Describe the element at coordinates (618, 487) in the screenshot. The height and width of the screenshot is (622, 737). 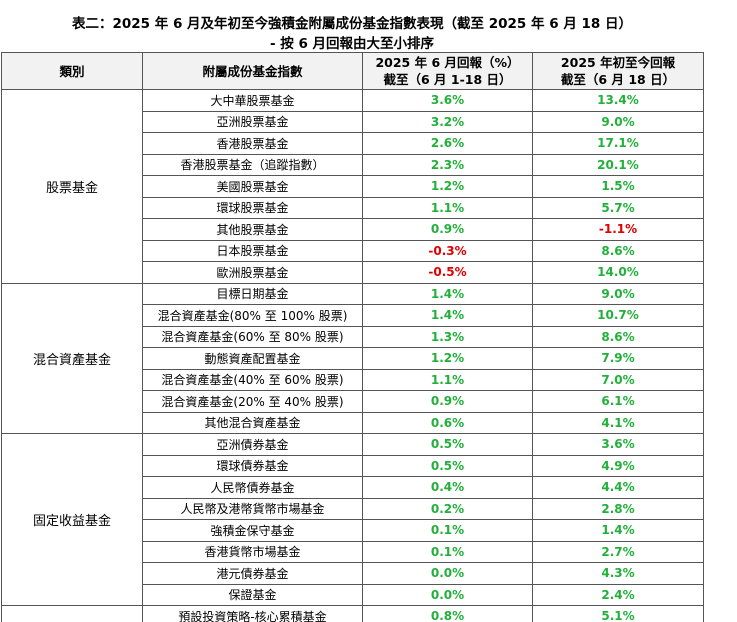
I see `return-value: 4.4%` at that location.